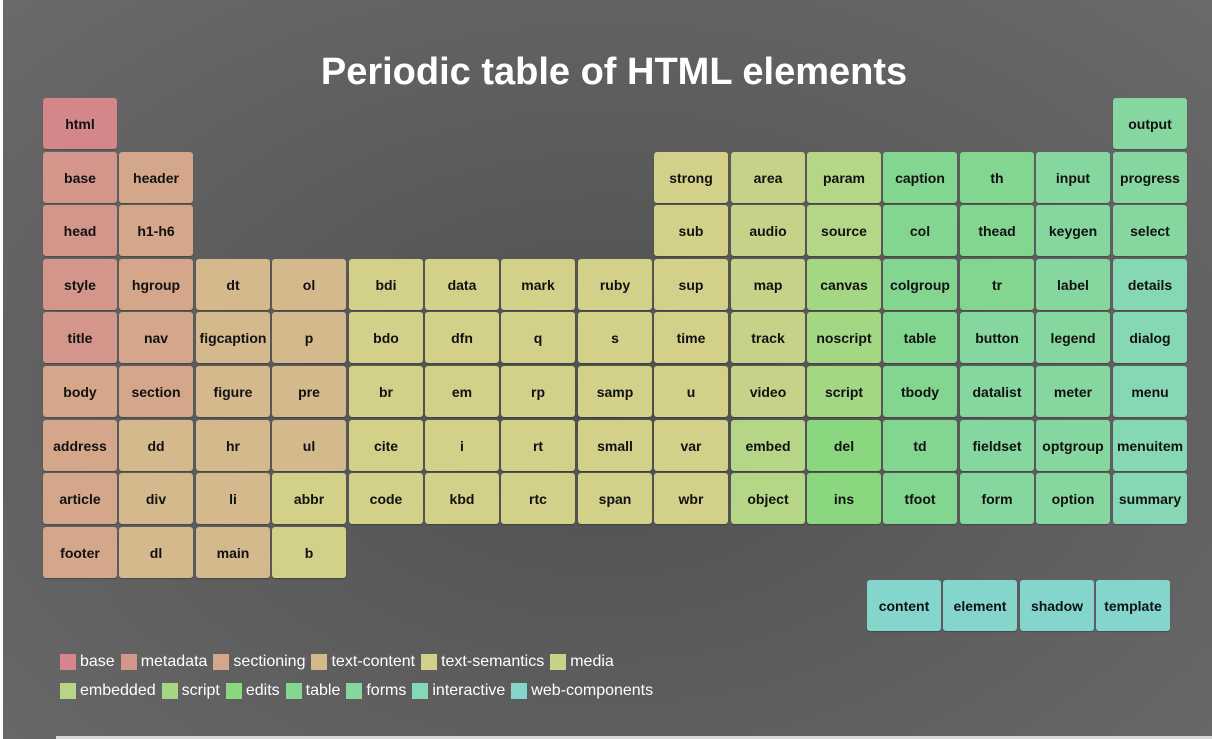 The height and width of the screenshot is (739, 1212). I want to click on element-source: source, so click(844, 230).